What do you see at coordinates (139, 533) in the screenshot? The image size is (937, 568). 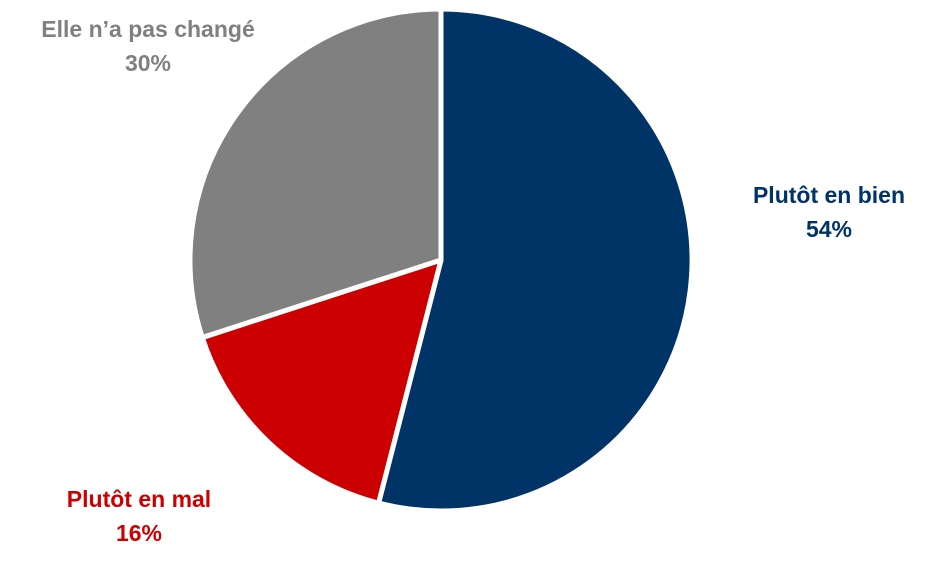 I see `slice-label-value: 16%` at bounding box center [139, 533].